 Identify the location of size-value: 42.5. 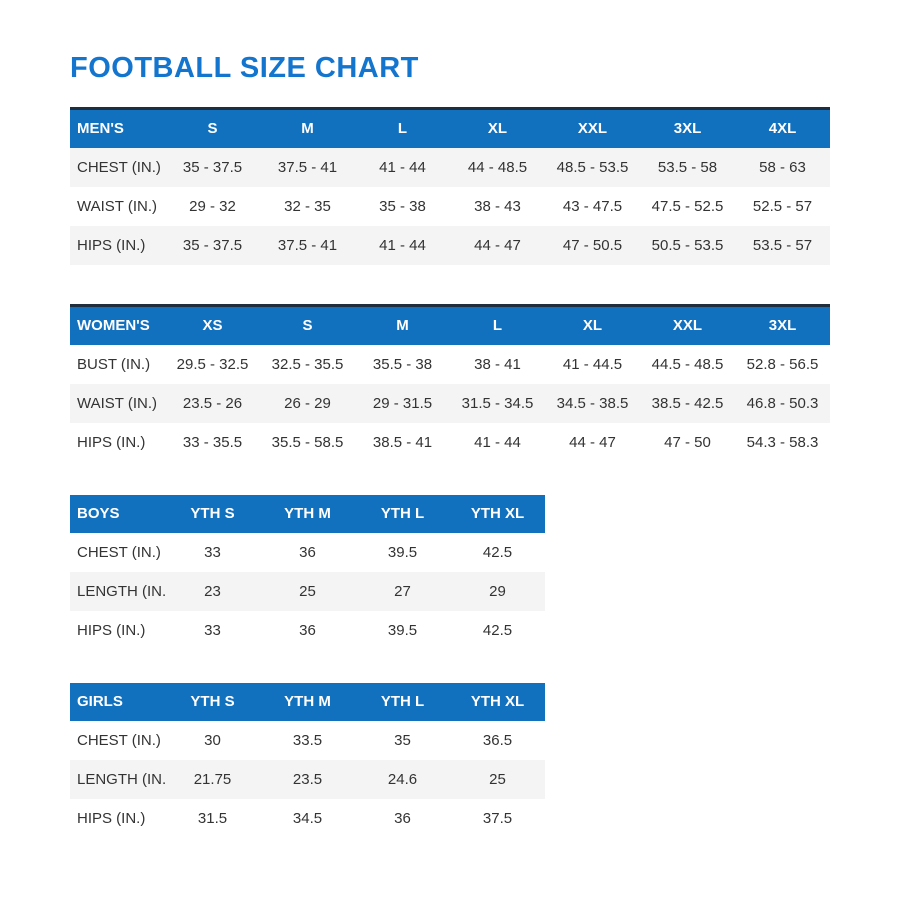
(497, 630).